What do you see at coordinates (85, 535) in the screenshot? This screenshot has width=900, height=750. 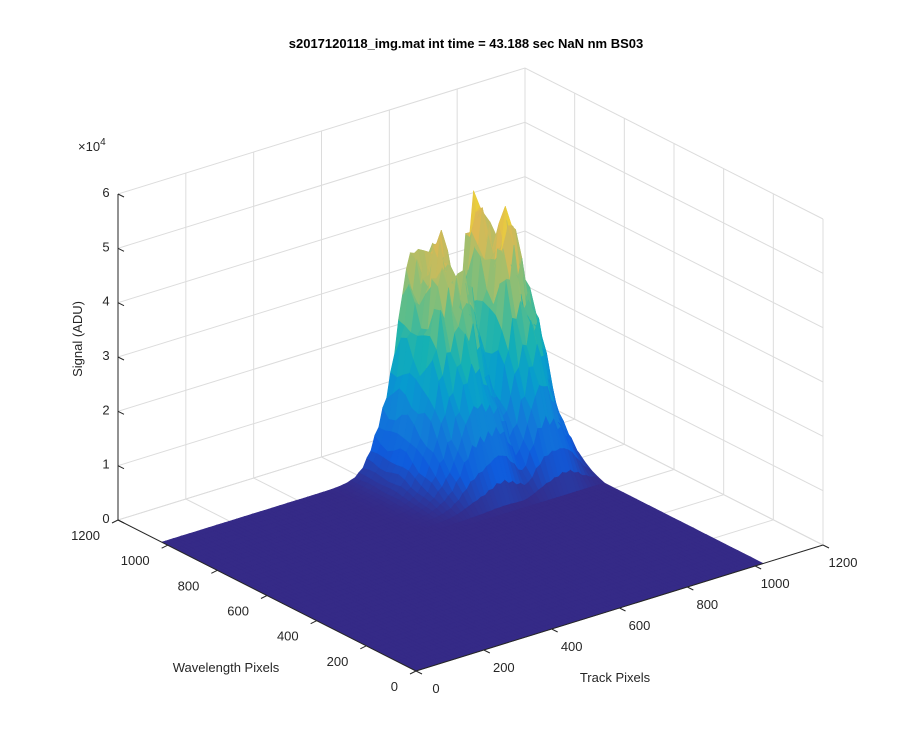 I see `y-tick-label: 1200` at bounding box center [85, 535].